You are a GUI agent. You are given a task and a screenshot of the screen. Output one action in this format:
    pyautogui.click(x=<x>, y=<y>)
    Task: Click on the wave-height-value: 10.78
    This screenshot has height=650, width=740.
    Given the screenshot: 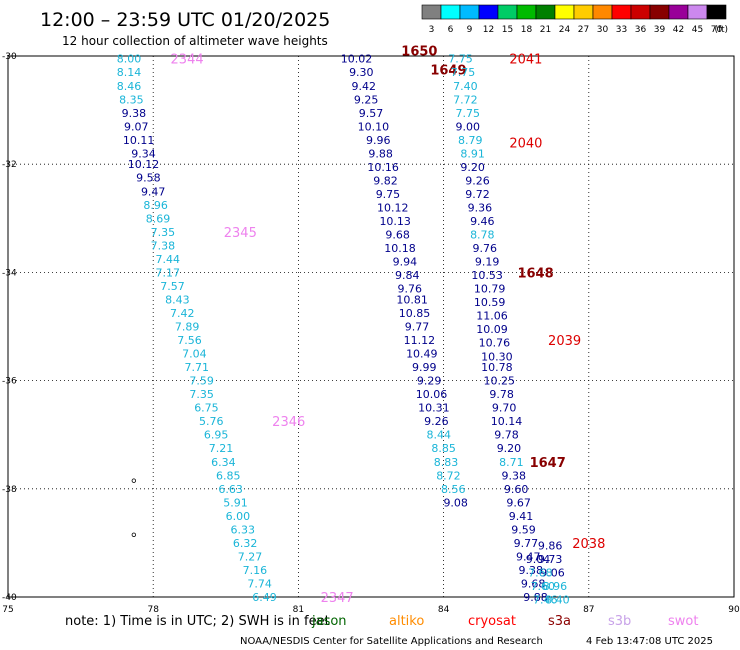 What is the action you would take?
    pyautogui.click(x=497, y=367)
    